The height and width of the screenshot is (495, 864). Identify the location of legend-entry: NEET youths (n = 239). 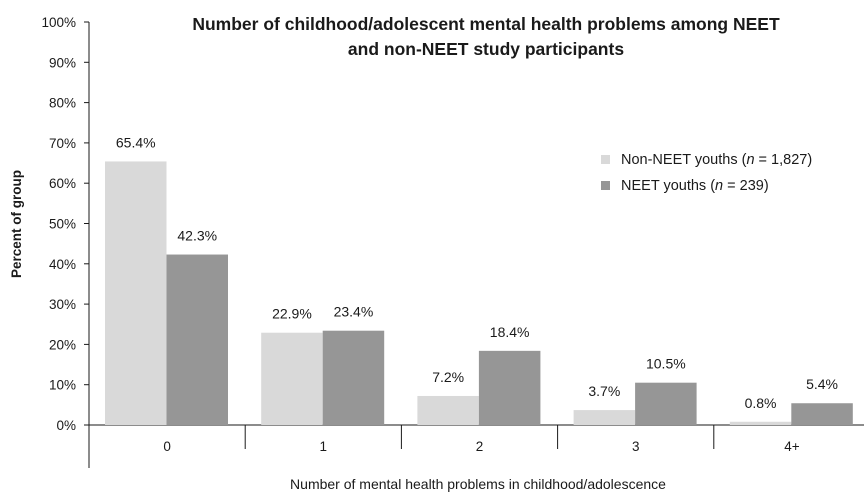
(695, 186).